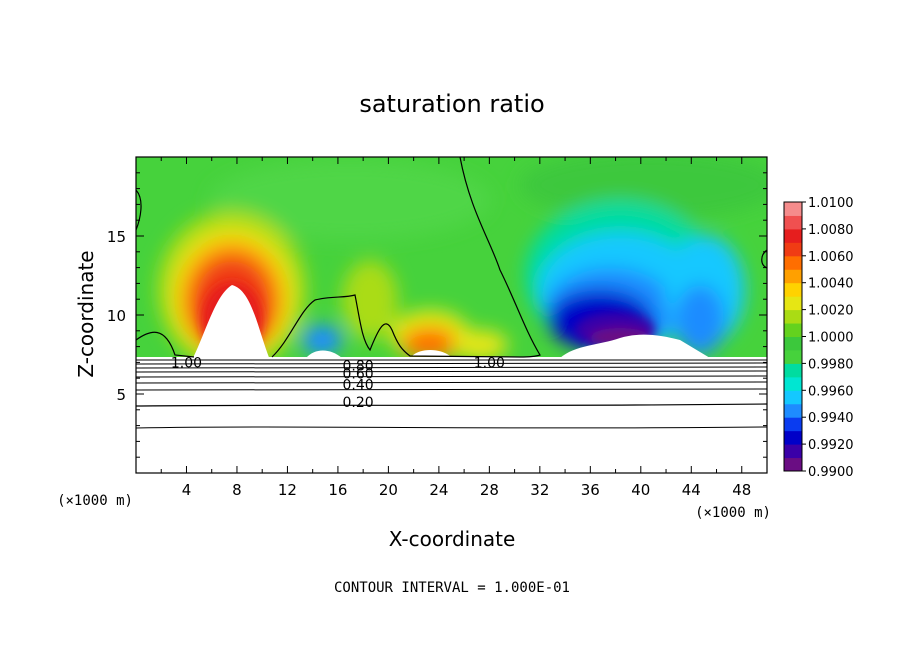 The width and height of the screenshot is (904, 659). I want to click on x-tick-label: 44, so click(691, 490).